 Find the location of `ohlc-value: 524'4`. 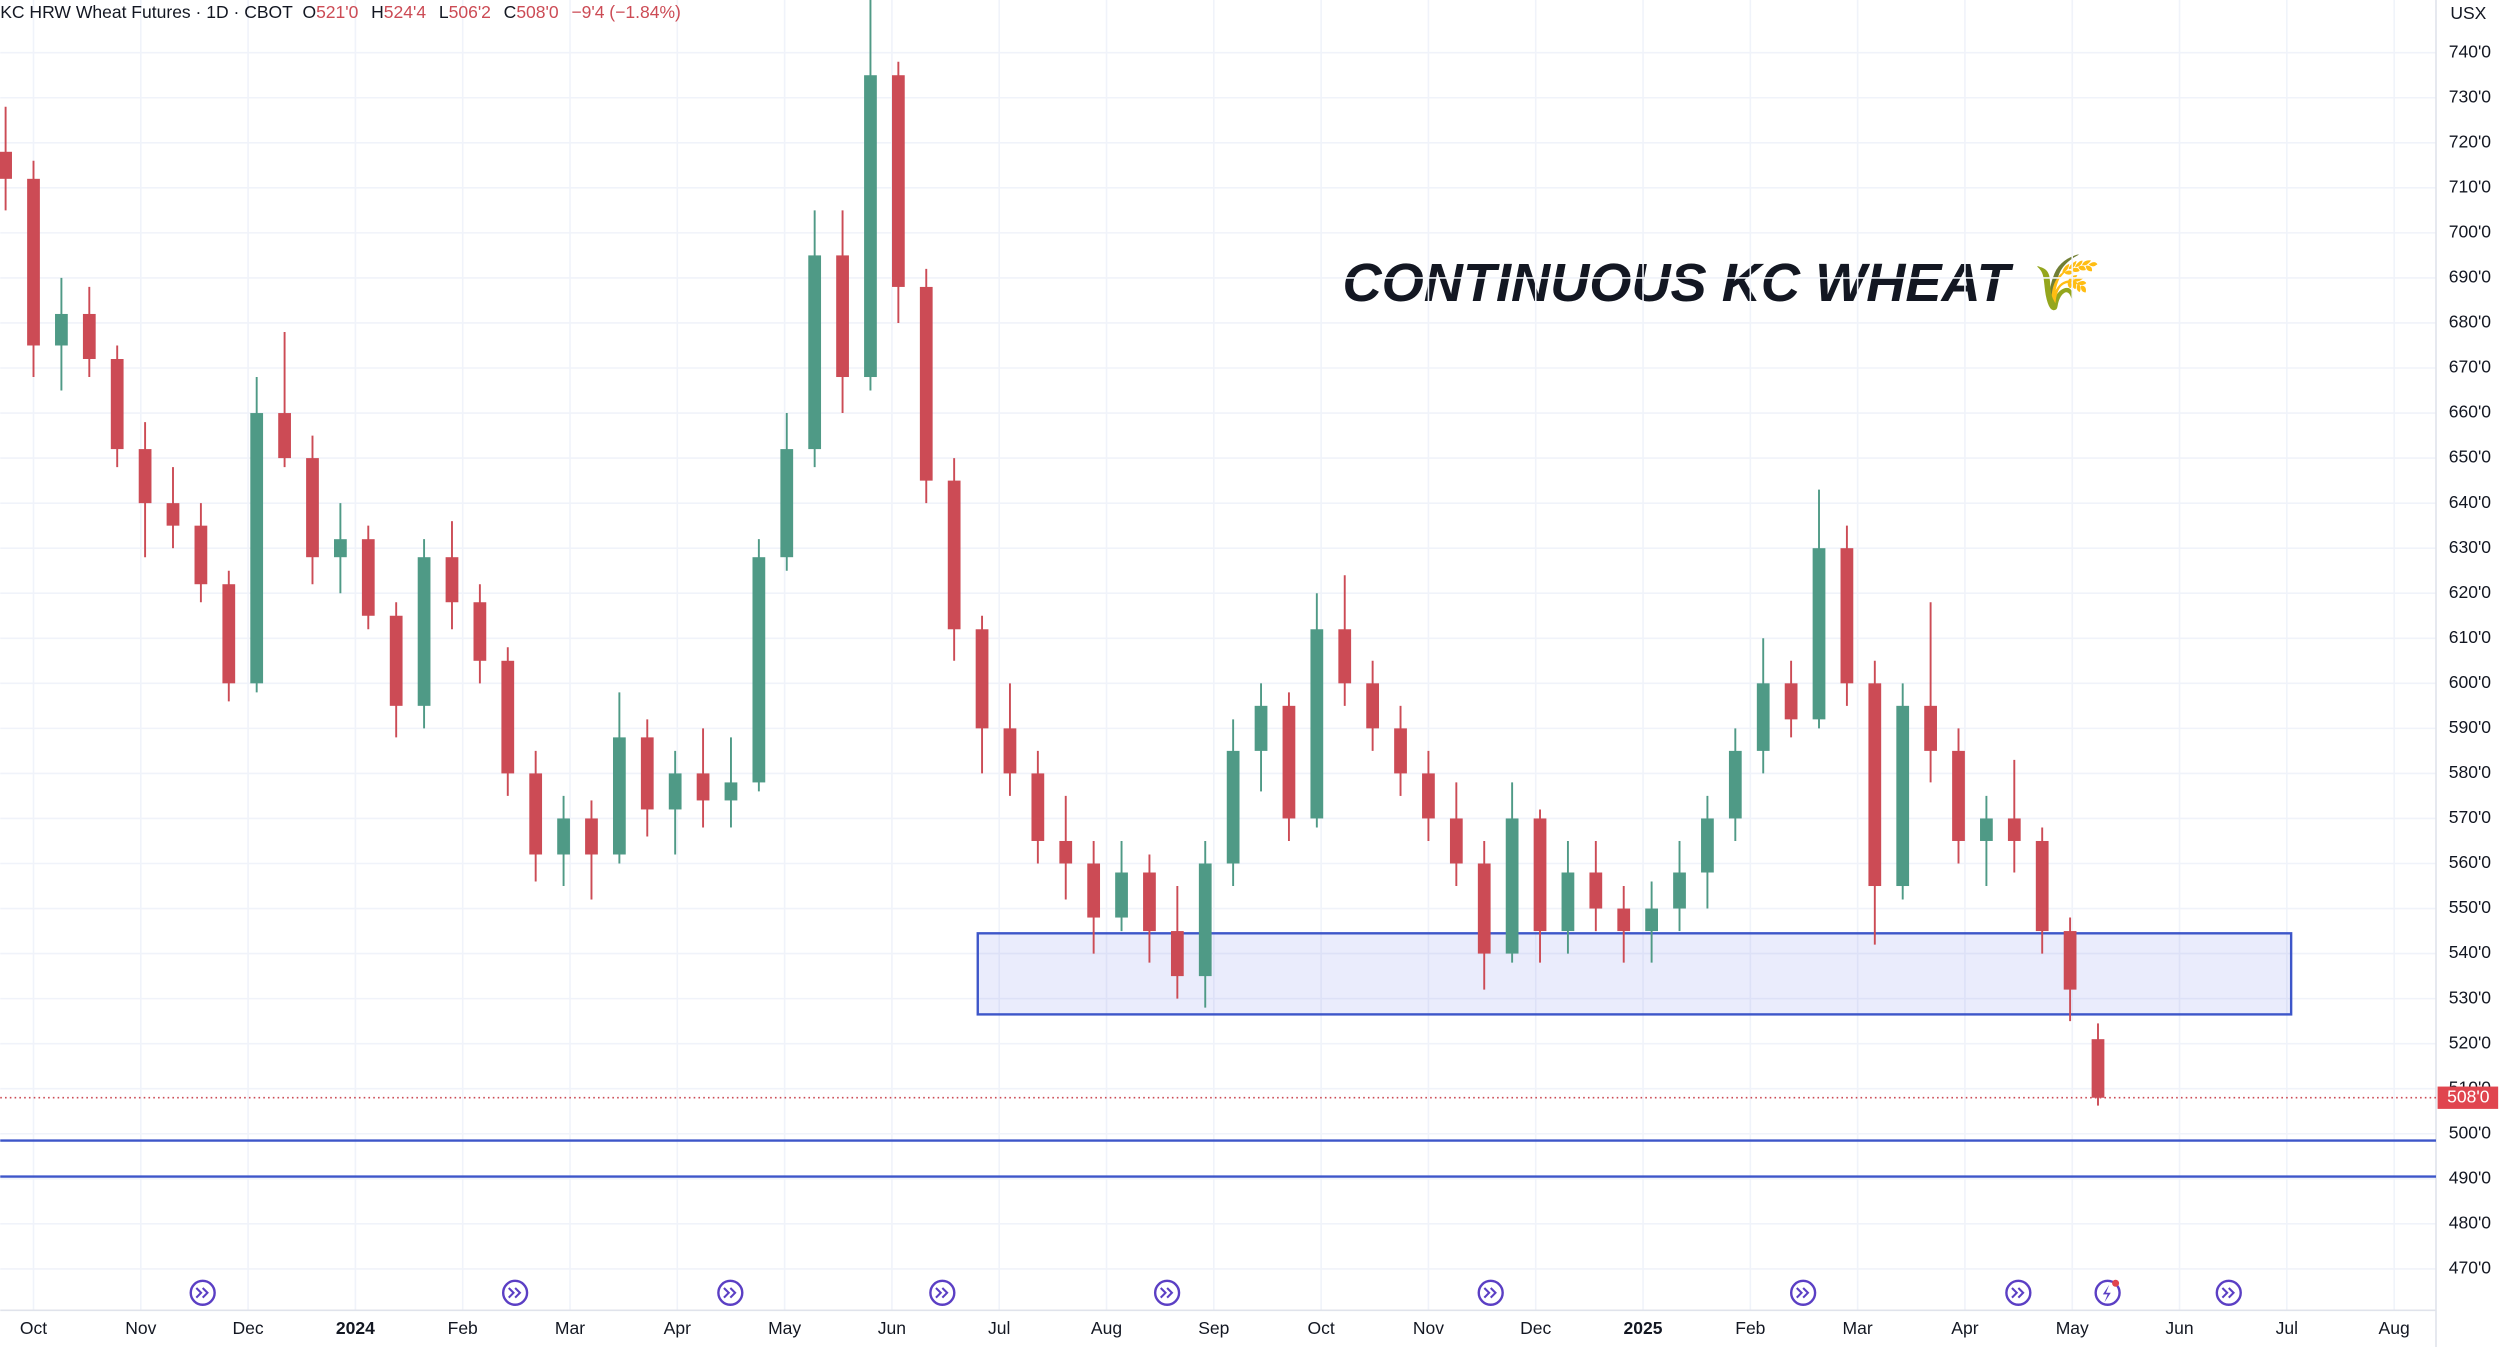

ohlc-value: 524'4 is located at coordinates (405, 11).